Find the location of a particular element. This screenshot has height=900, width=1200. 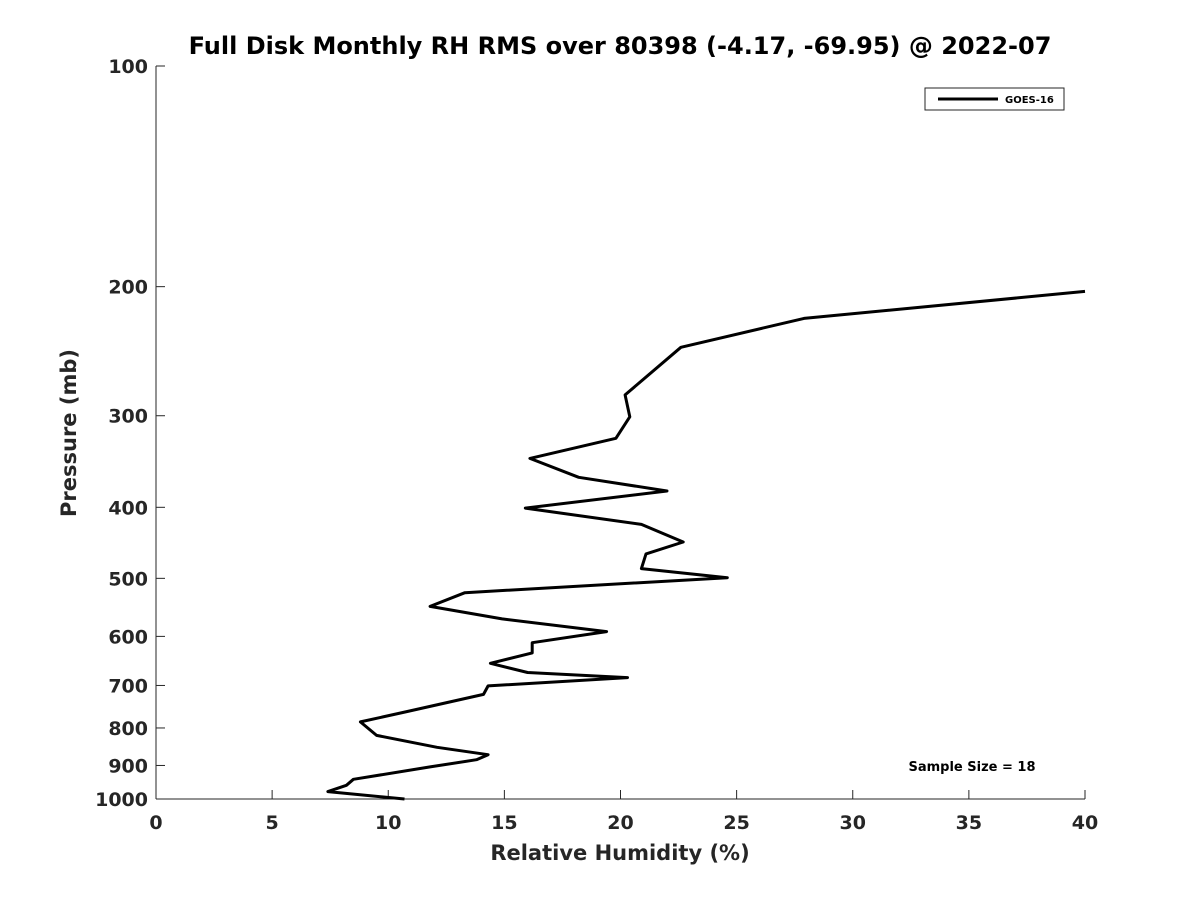

x-ticks: 0 5 10 15 20 25 30 35 40 is located at coordinates (623, 812).